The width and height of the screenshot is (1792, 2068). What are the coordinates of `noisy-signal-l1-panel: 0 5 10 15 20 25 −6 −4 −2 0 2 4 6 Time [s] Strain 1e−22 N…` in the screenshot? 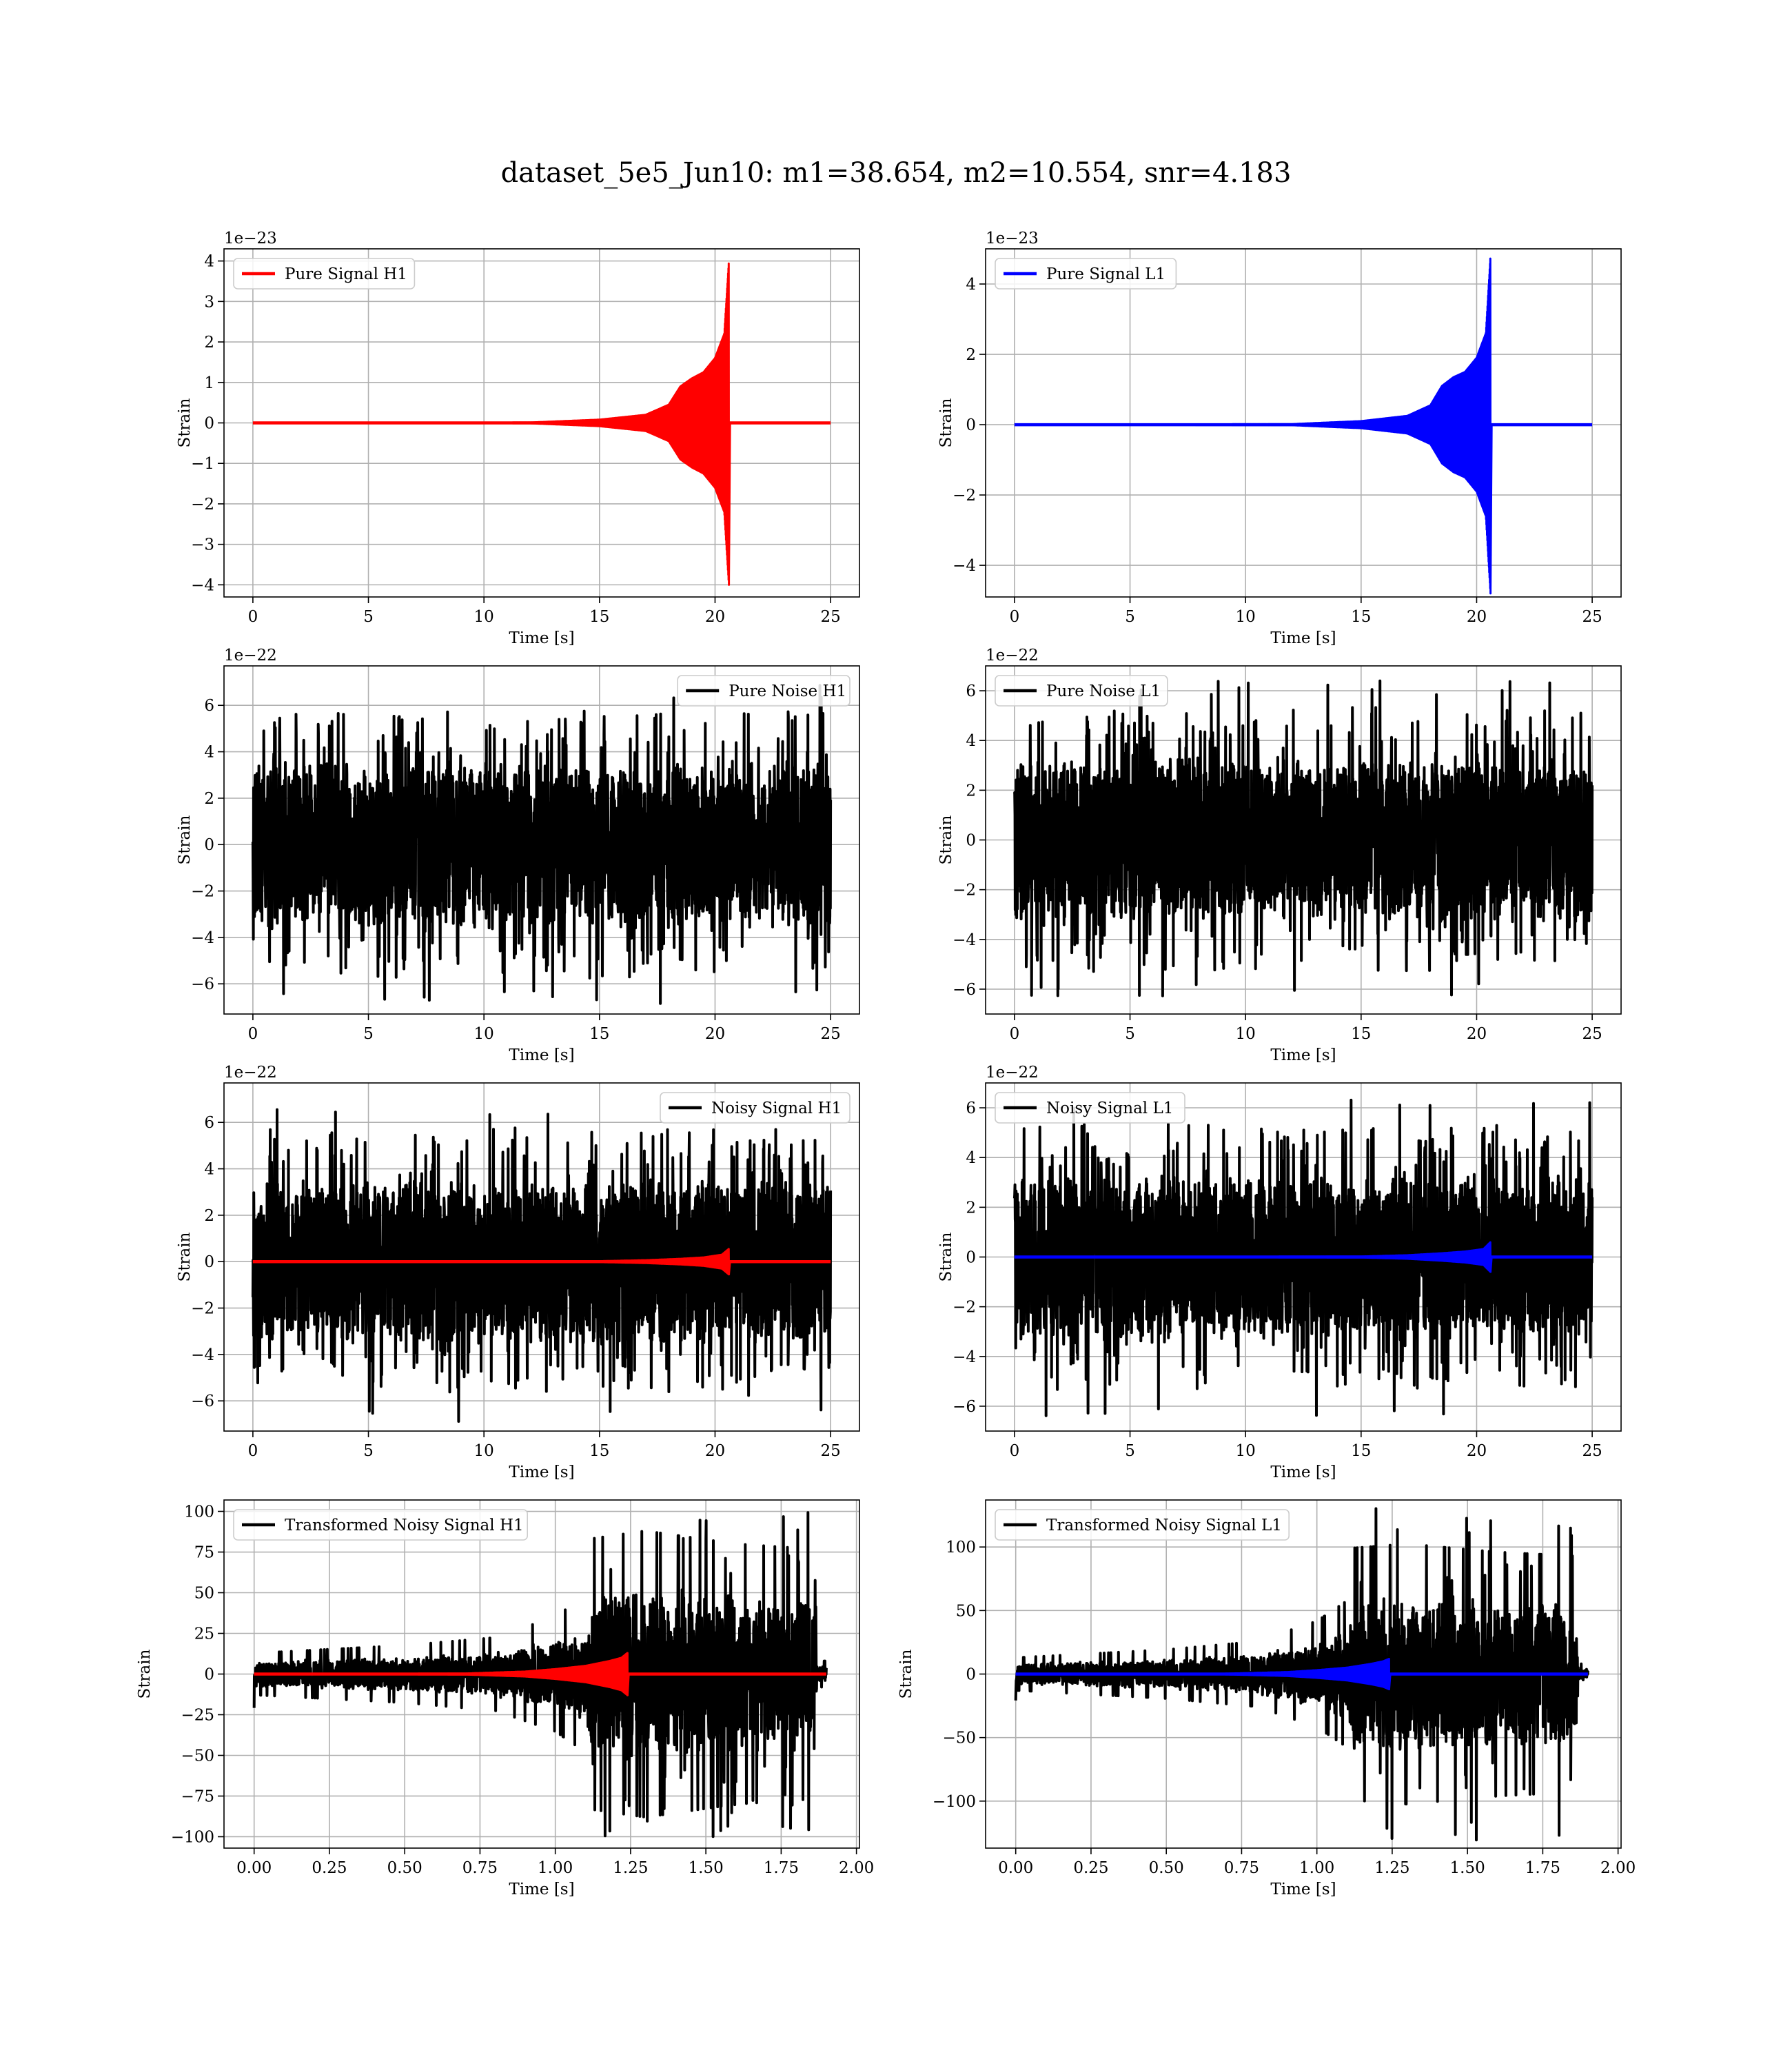 It's located at (1279, 1272).